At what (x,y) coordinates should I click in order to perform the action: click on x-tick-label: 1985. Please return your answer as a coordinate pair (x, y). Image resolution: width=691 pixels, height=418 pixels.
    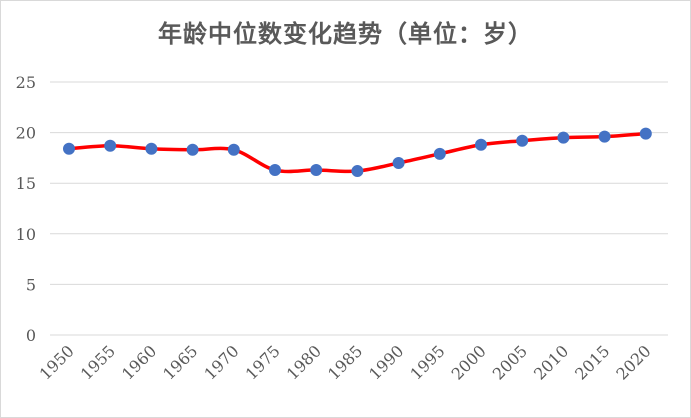
    Looking at the image, I should click on (345, 362).